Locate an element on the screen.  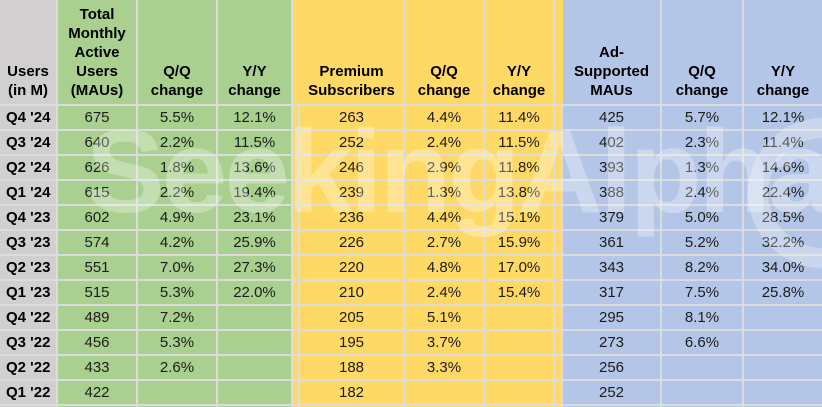
cell-maus_qq: 5.5% is located at coordinates (177, 117).